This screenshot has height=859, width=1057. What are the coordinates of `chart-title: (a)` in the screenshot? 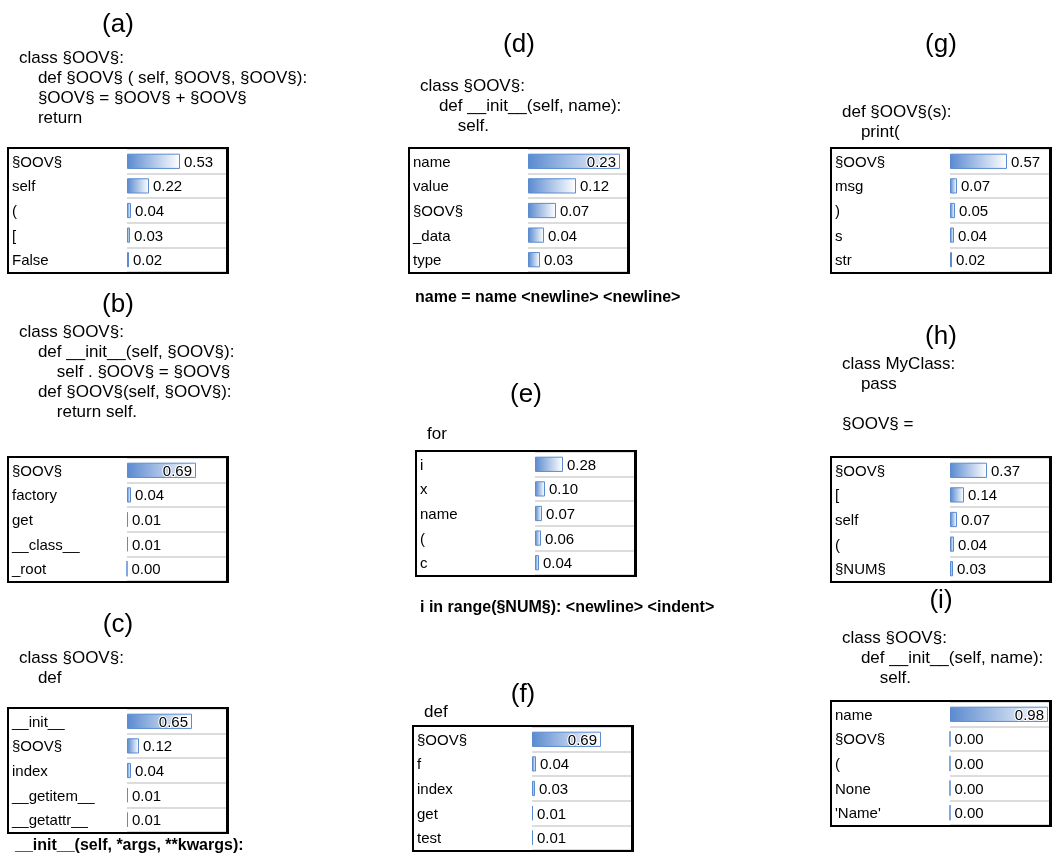 It's located at (118, 23).